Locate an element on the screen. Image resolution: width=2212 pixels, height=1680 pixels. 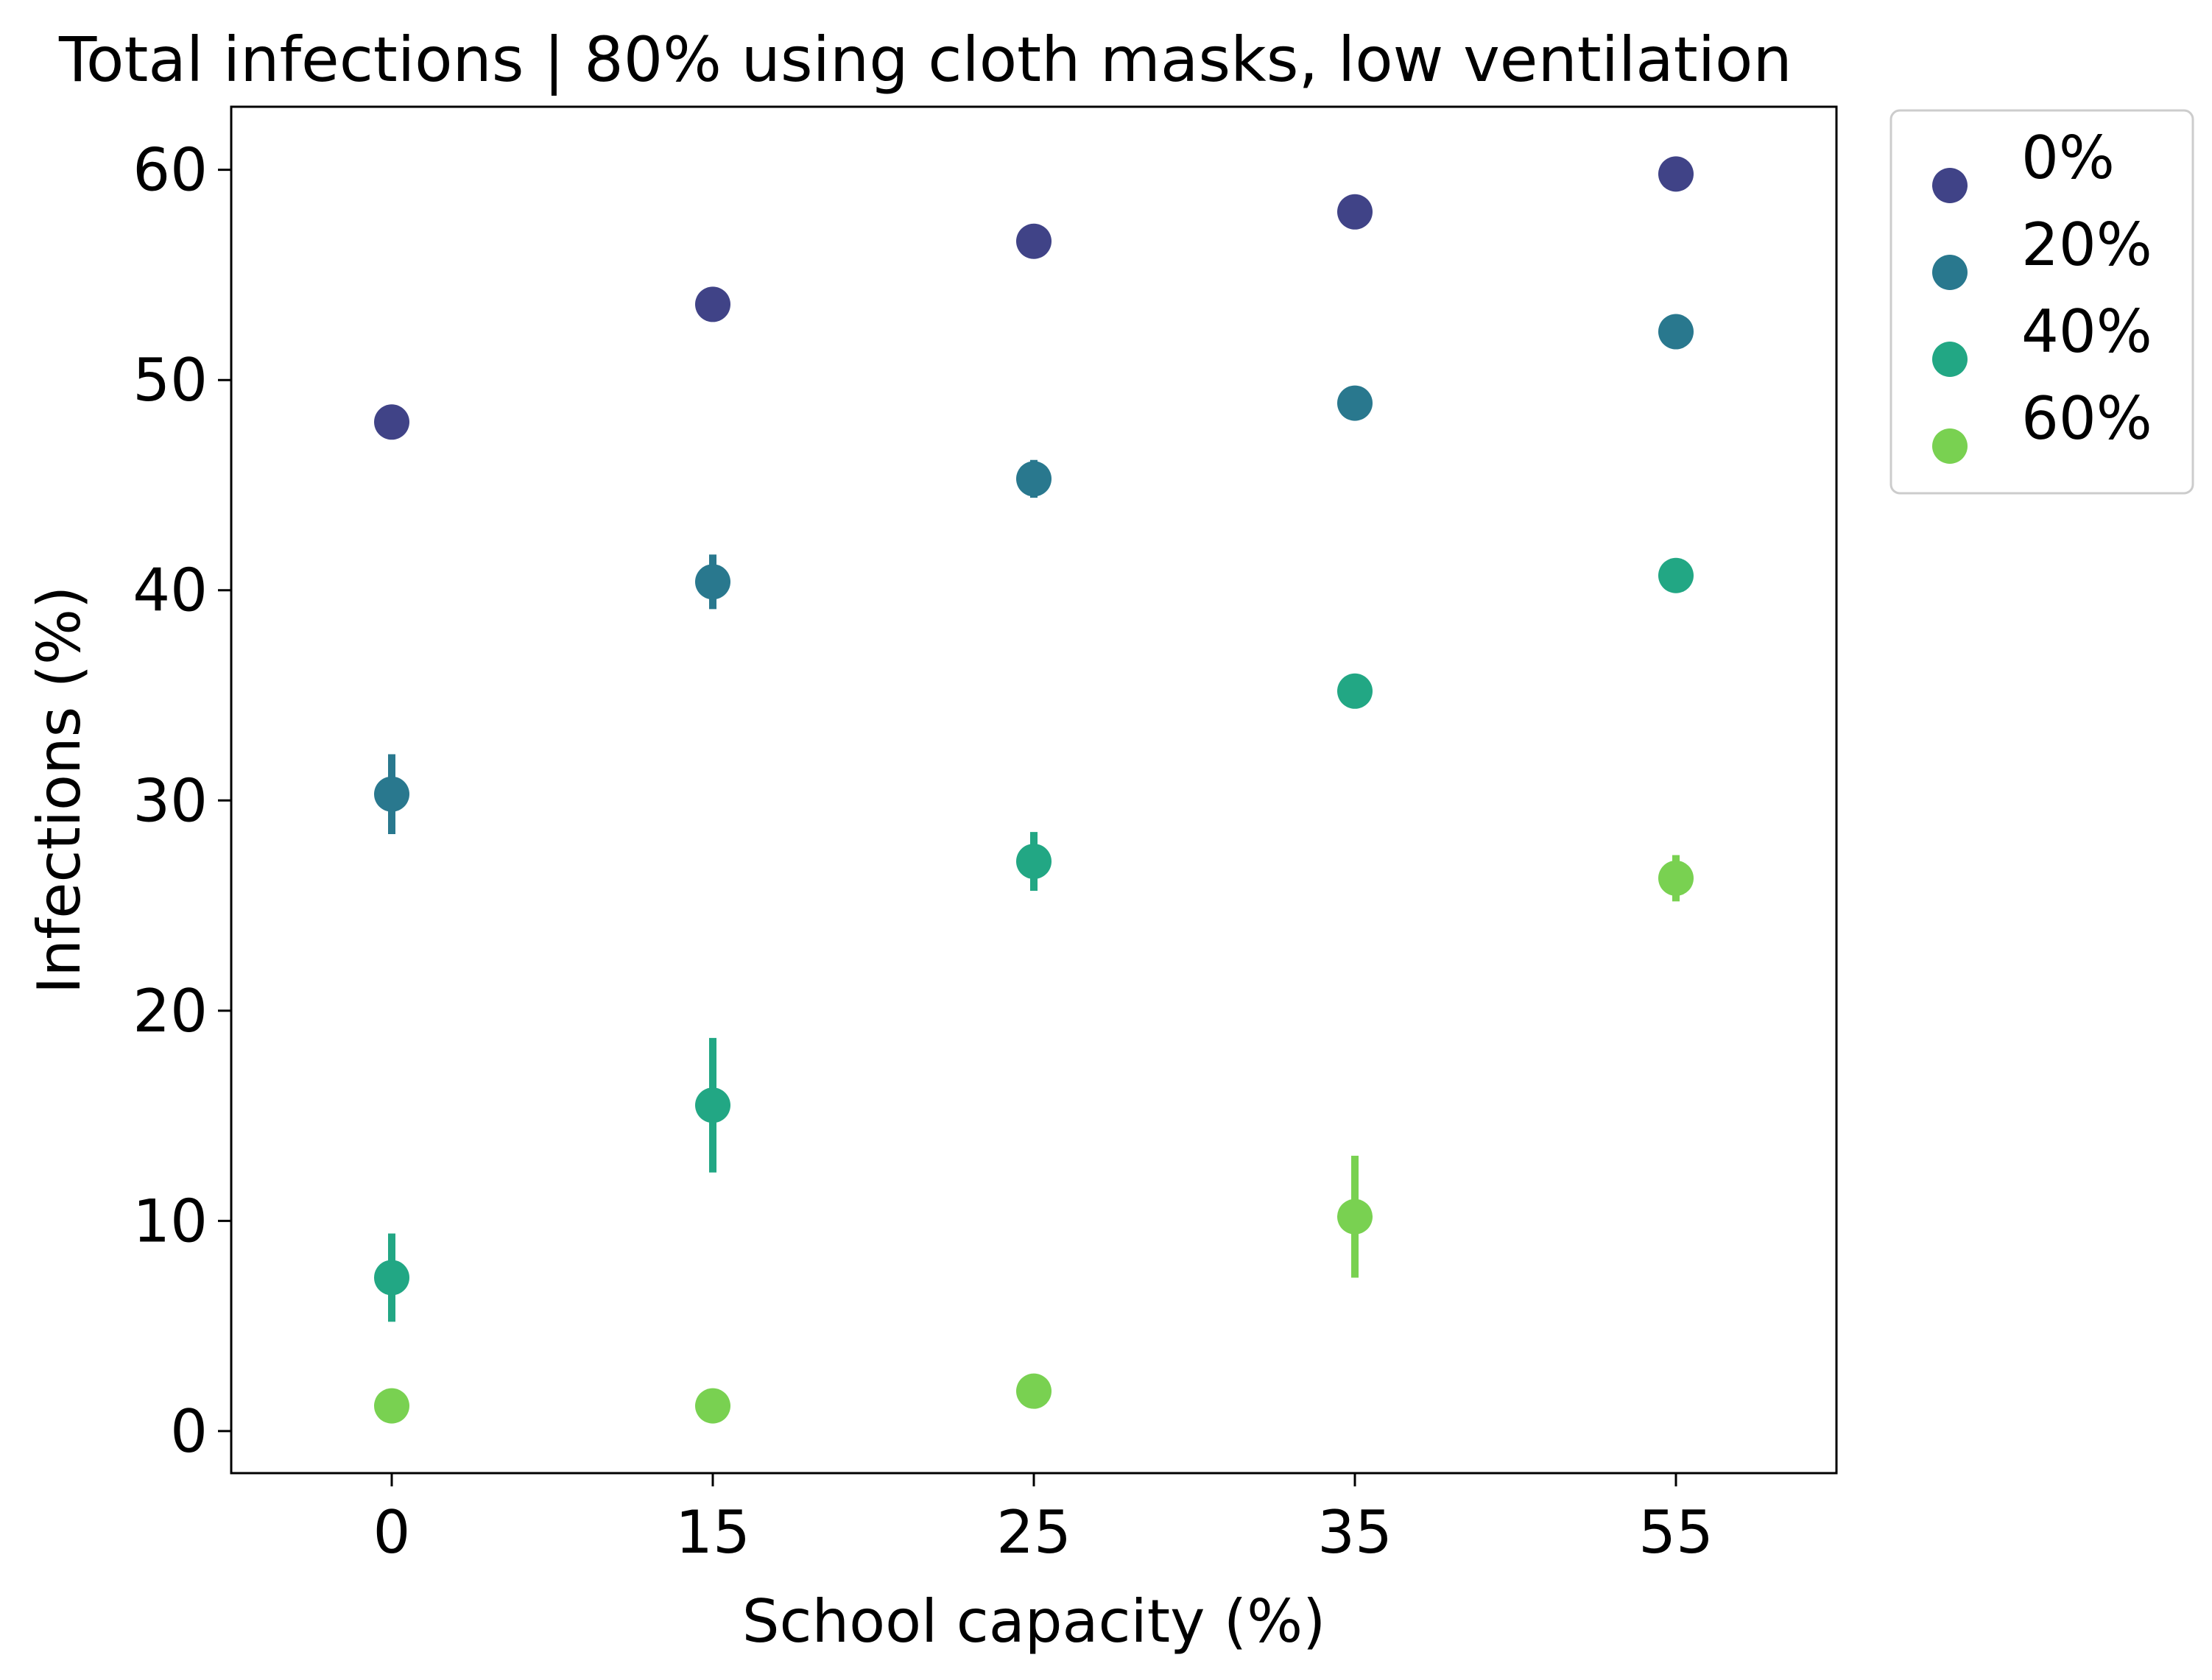
legend: 0% 20% 40% 60% is located at coordinates (2042, 302).